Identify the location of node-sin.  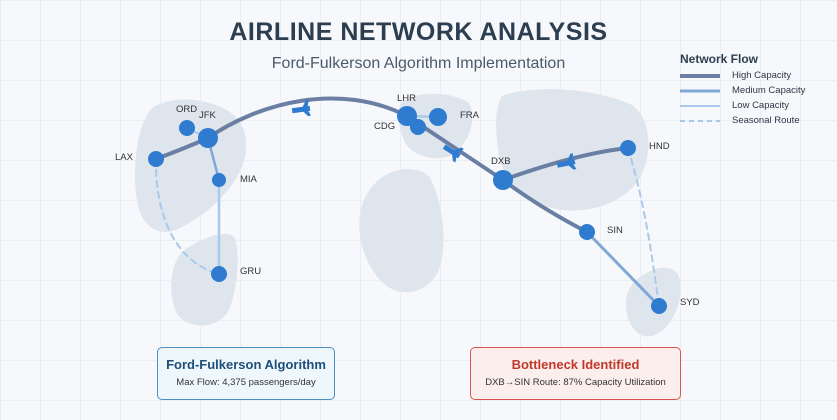
(587, 232).